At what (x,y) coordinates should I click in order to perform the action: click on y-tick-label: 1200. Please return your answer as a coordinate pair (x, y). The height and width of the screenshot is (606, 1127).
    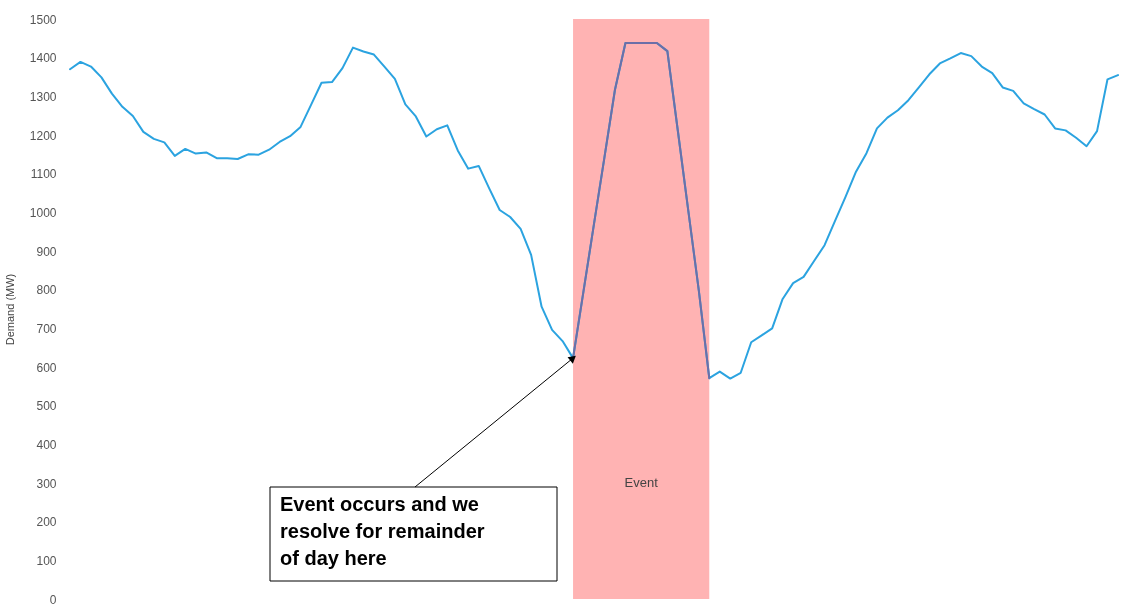
    Looking at the image, I should click on (43, 135).